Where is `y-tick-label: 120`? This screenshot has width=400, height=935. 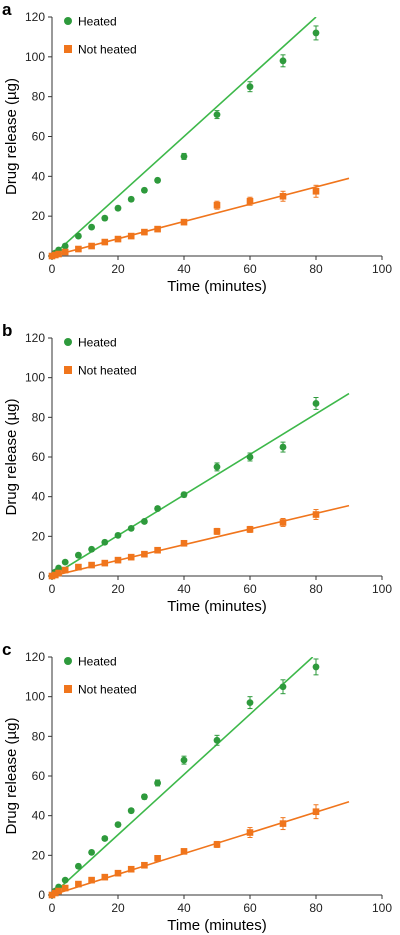
y-tick-label: 120 is located at coordinates (35, 657).